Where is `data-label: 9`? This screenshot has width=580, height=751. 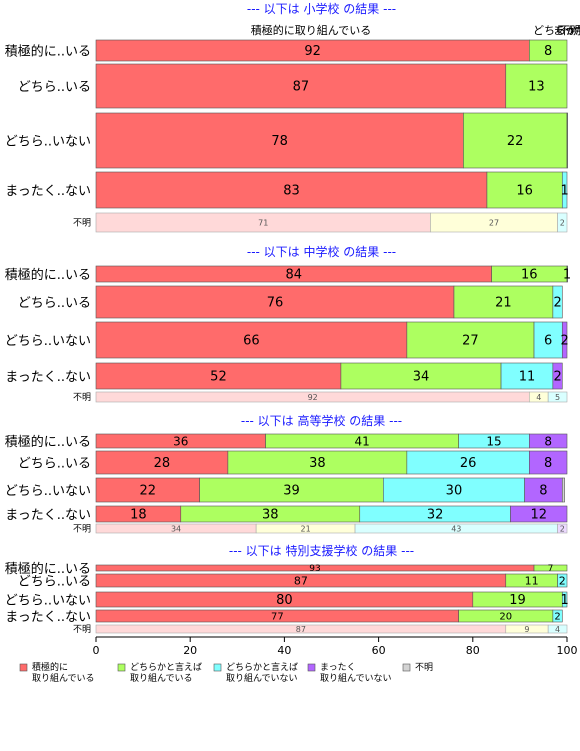
data-label: 9 is located at coordinates (526, 629).